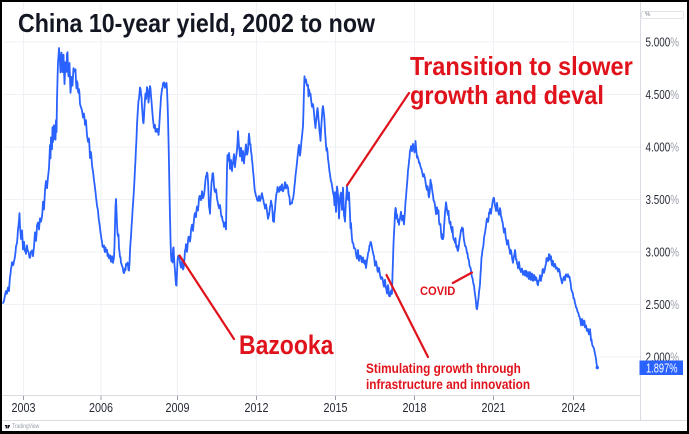 The height and width of the screenshot is (434, 689). What do you see at coordinates (415, 407) in the screenshot?
I see `svg-text: 2018` at bounding box center [415, 407].